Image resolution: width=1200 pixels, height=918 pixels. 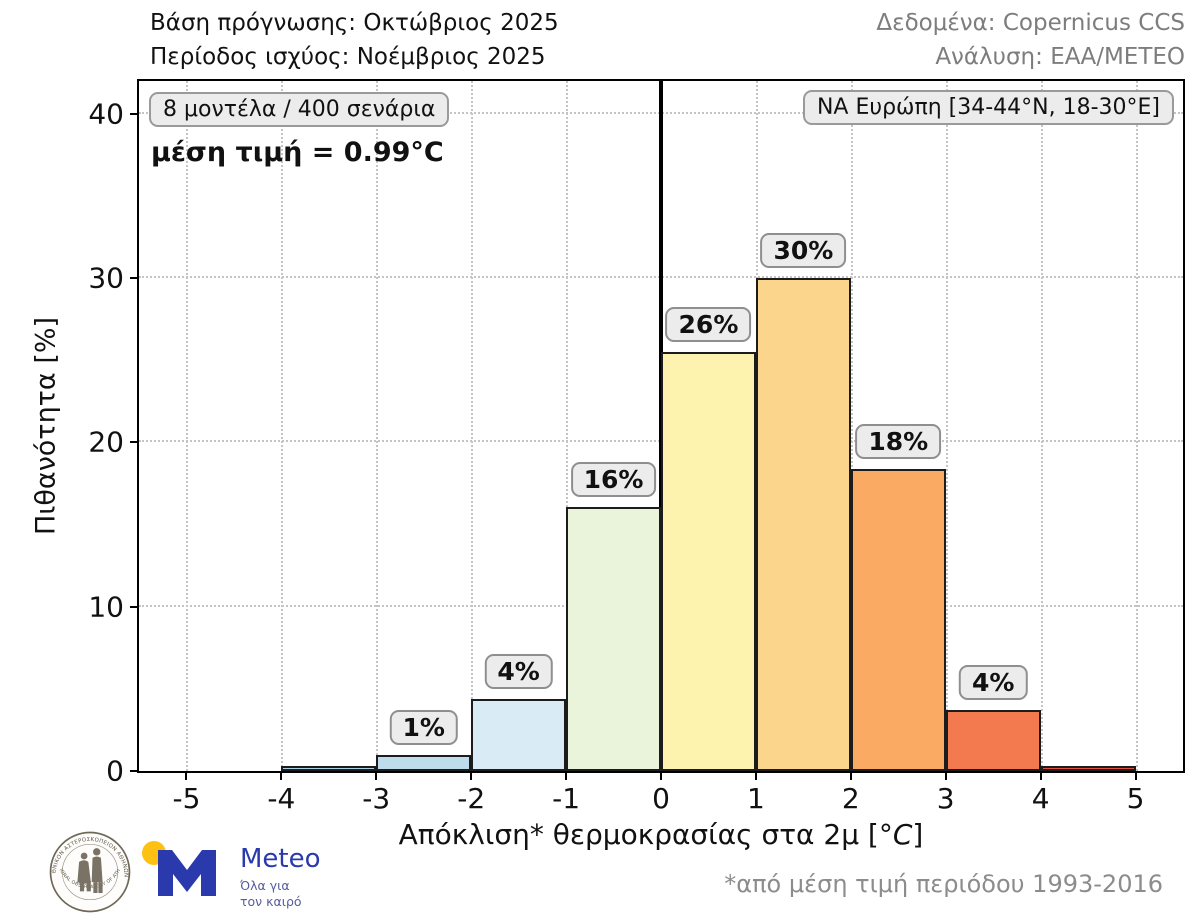 I want to click on seal-figures, so click(x=90, y=870).